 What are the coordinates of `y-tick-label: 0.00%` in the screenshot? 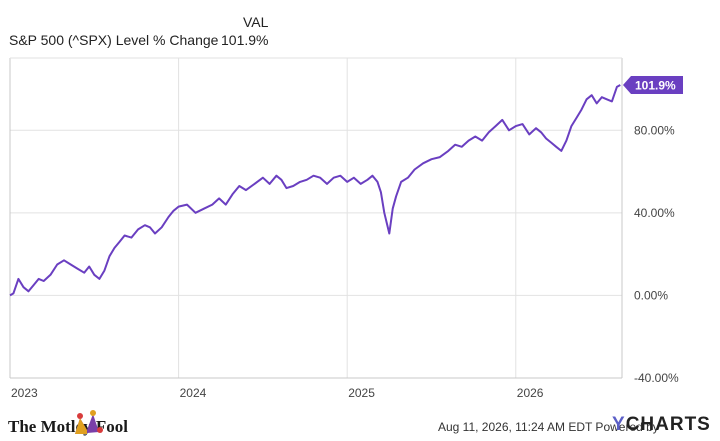 It's located at (651, 295).